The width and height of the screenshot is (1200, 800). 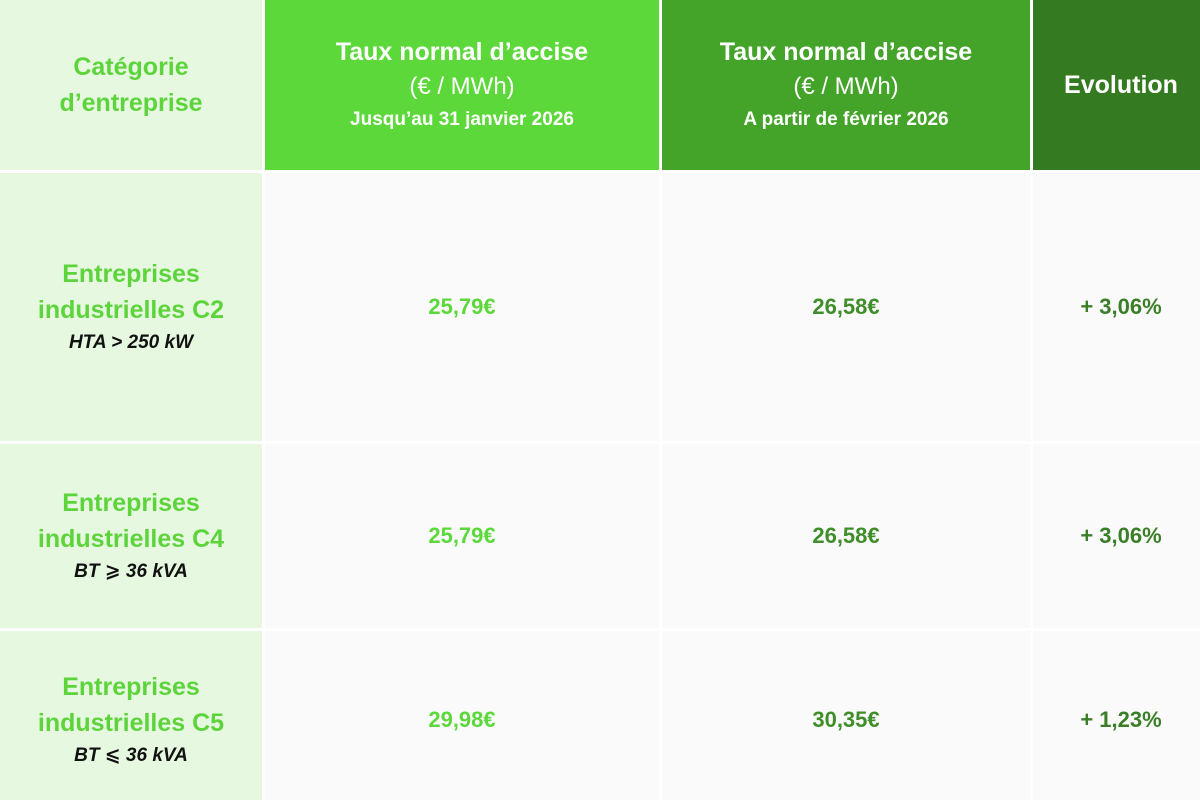 I want to click on row-c5-rate-old-value: 29,98€, so click(x=462, y=719).